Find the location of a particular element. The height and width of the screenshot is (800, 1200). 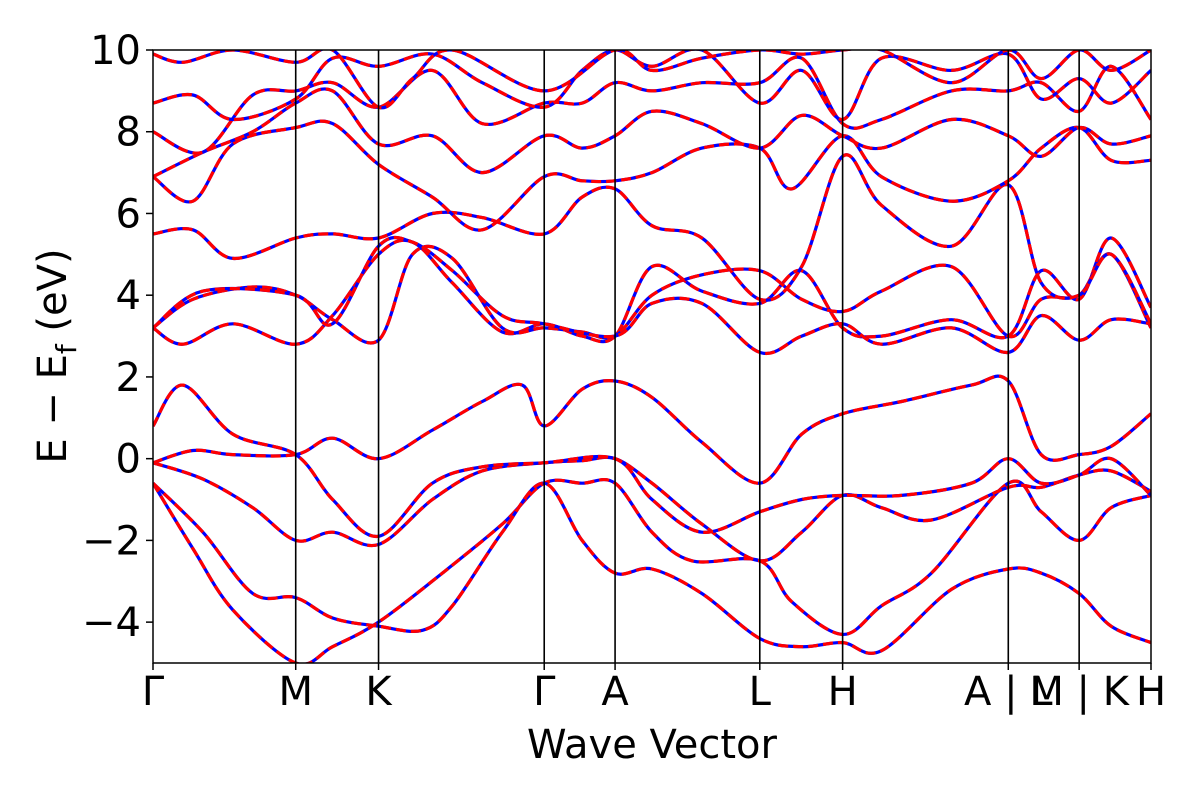

band-7-red-line is located at coordinates (652, 294).